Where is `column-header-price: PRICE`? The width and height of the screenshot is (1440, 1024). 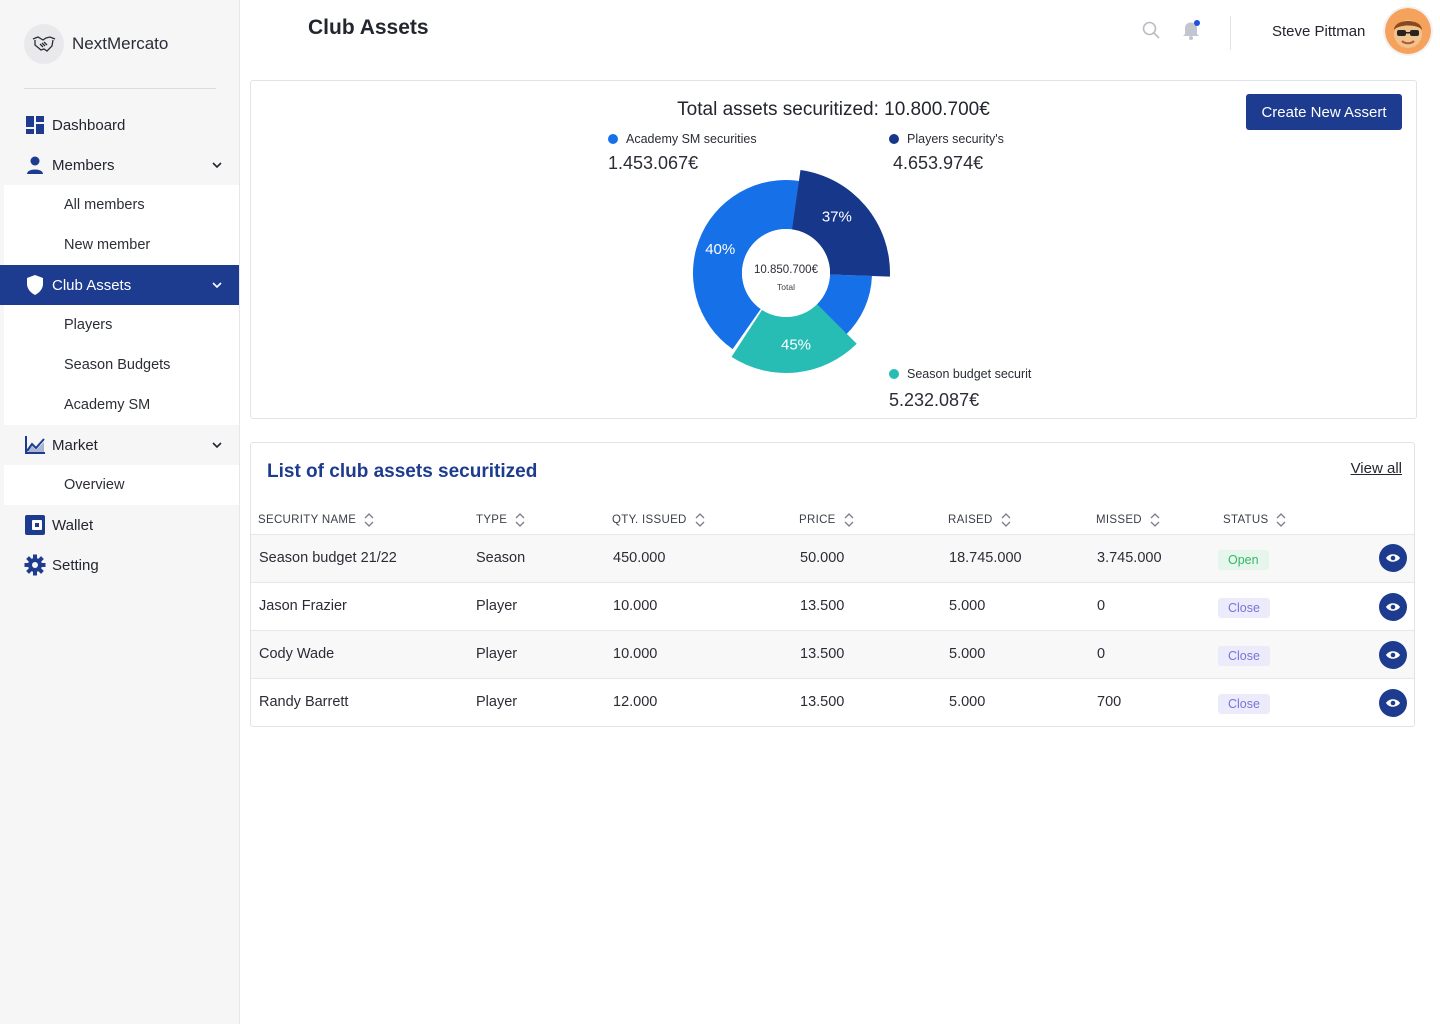 column-header-price: PRICE is located at coordinates (826, 520).